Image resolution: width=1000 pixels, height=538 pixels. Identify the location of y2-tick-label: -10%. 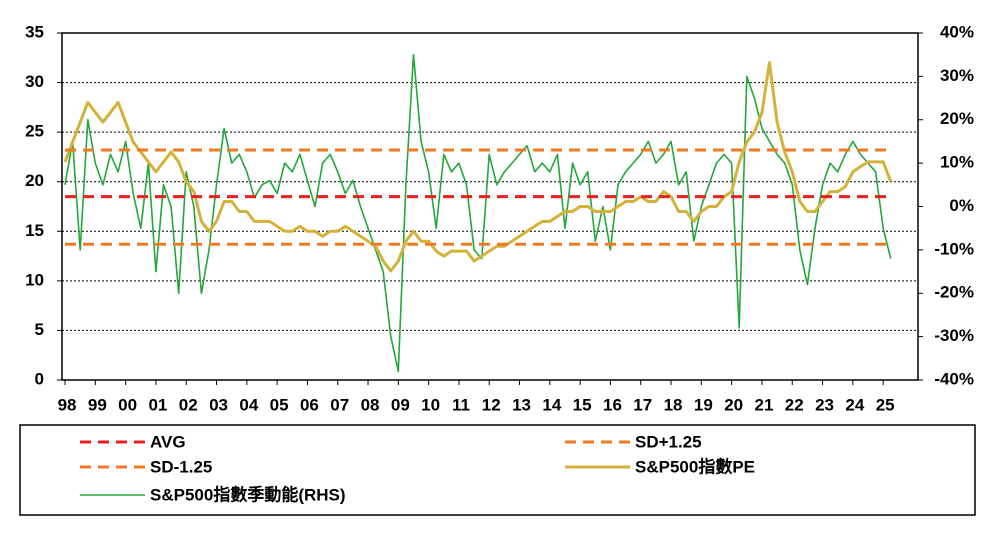
(954, 248).